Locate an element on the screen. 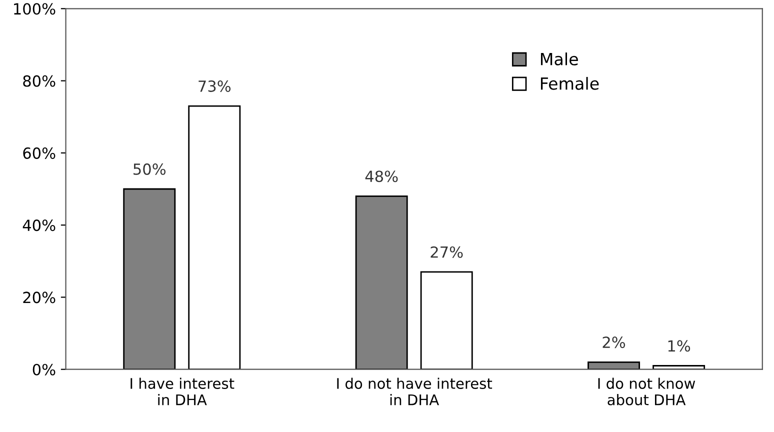 The height and width of the screenshot is (432, 774). data-label: 1% is located at coordinates (679, 346).